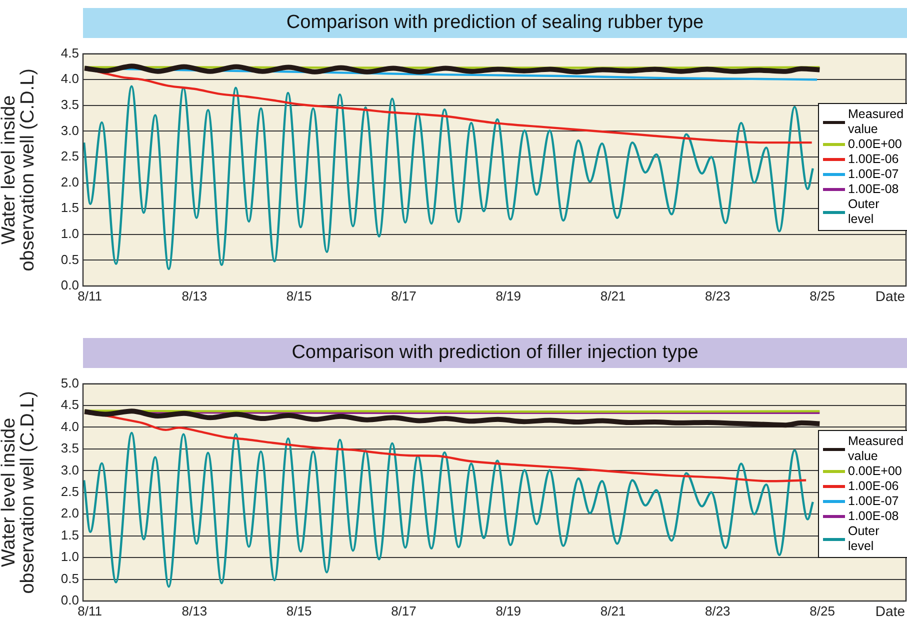 The width and height of the screenshot is (907, 623). Describe the element at coordinates (69, 382) in the screenshot. I see `y-tick-label: 5.0` at that location.